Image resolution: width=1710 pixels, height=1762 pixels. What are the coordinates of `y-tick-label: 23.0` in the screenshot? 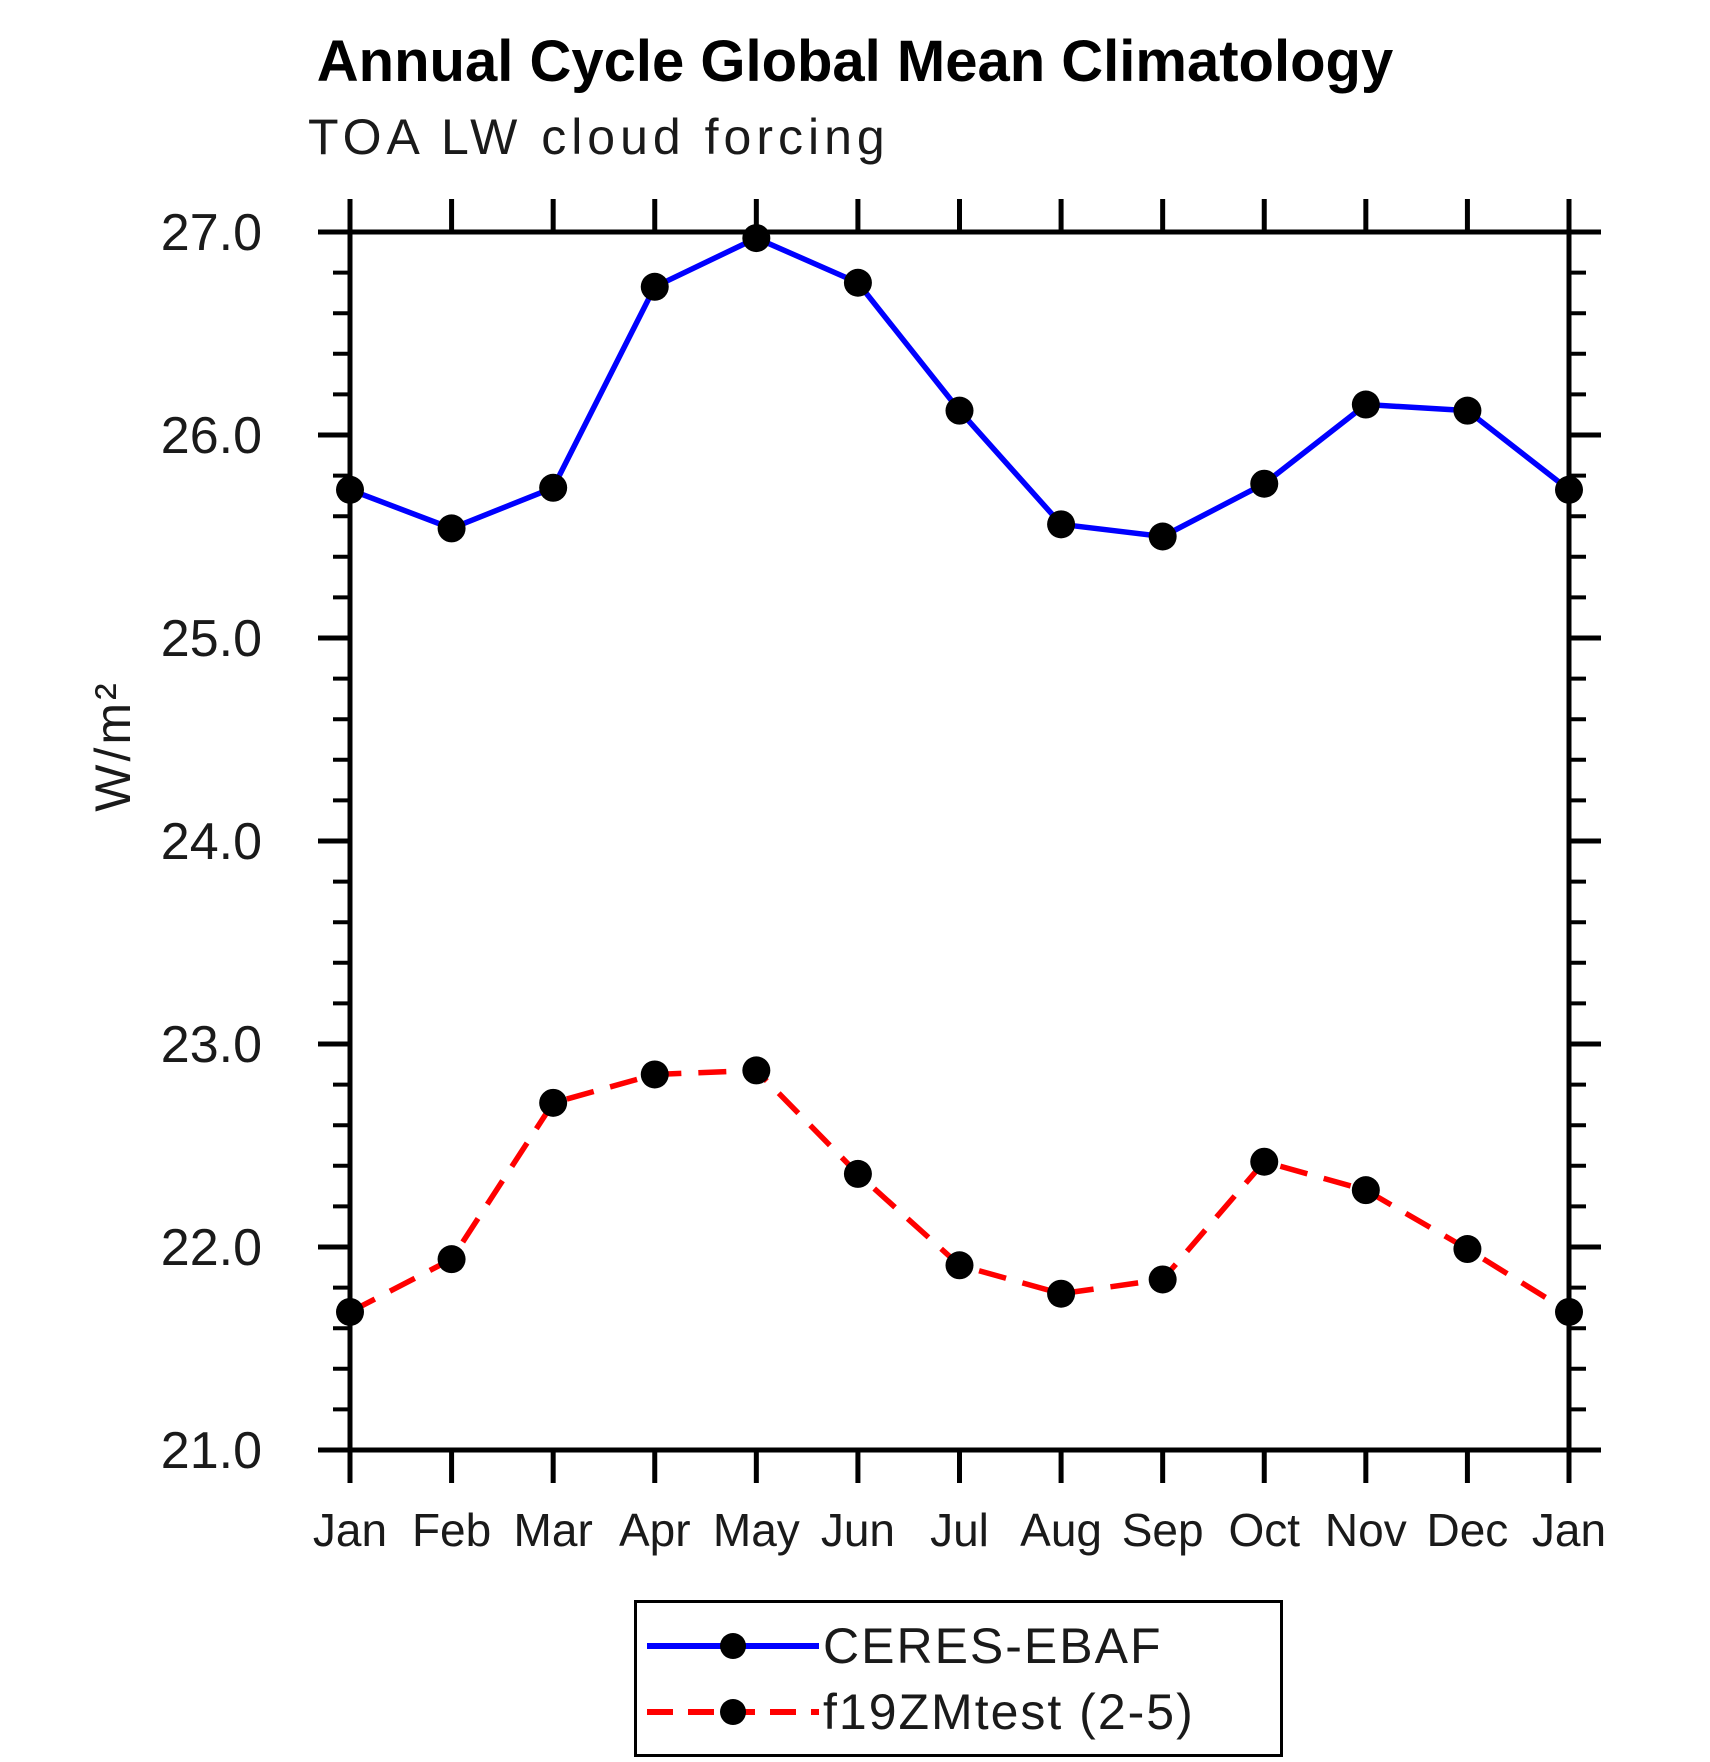 It's located at (211, 1045).